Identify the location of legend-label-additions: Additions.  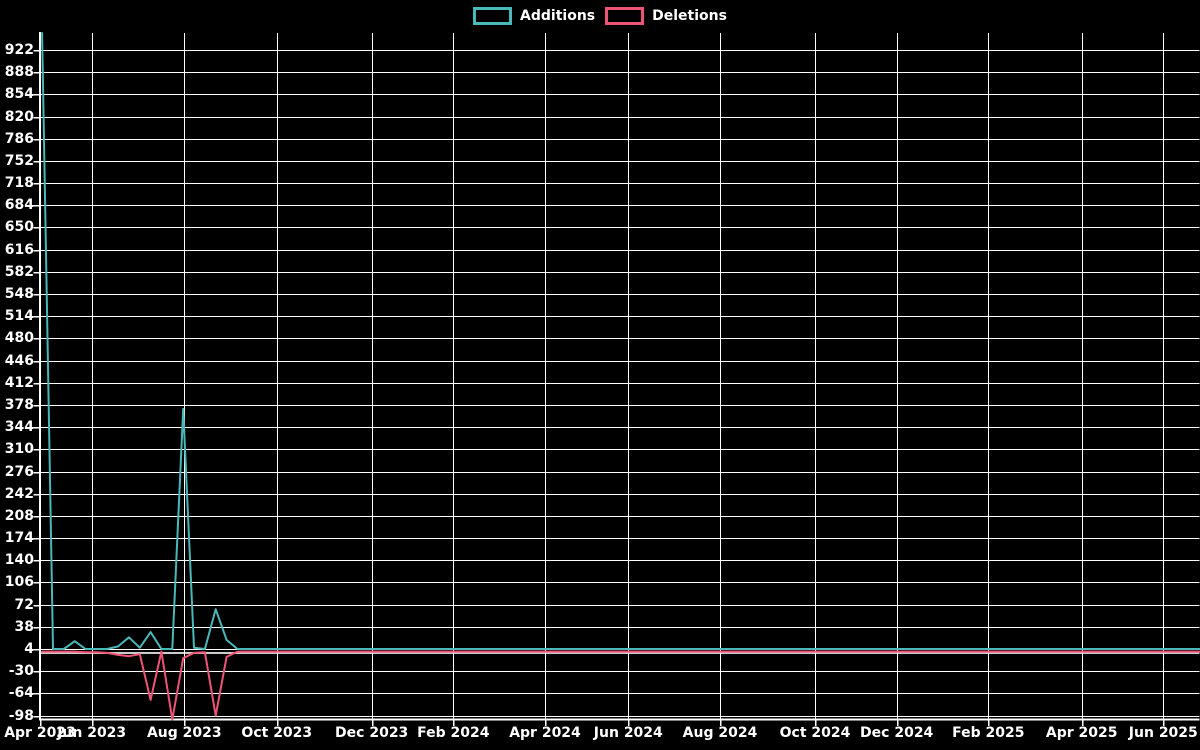
(558, 16).